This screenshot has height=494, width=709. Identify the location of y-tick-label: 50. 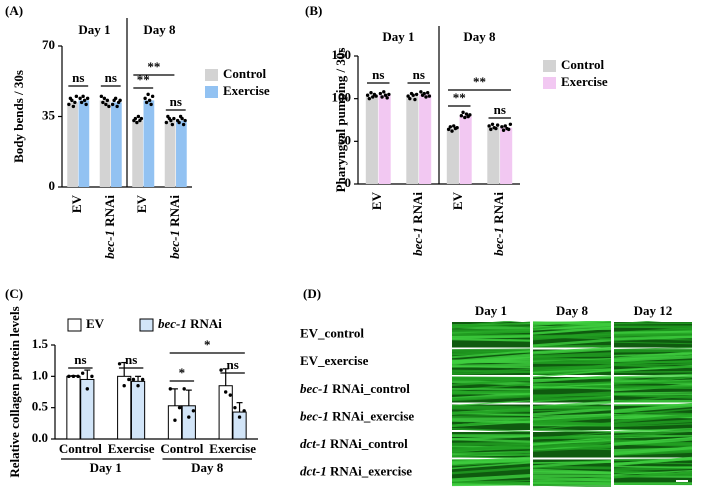
(344, 139).